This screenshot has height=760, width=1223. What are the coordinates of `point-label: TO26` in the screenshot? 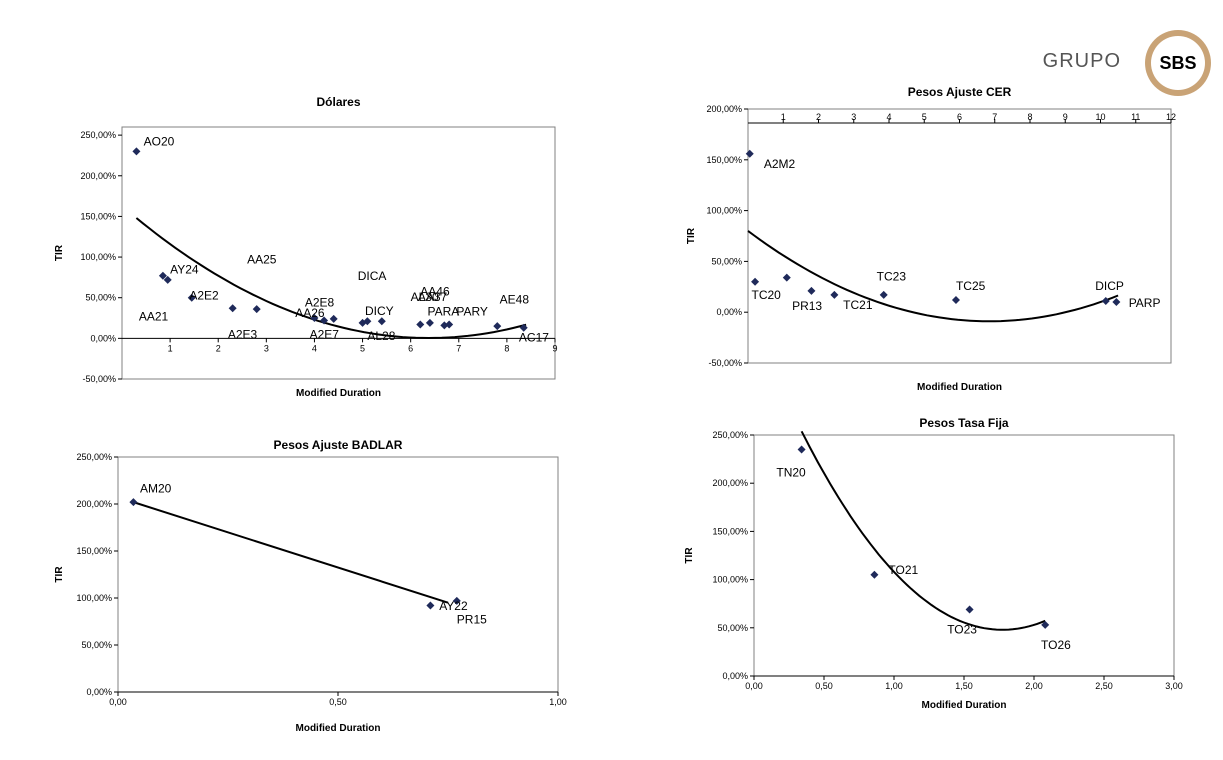 It's located at (1056, 645).